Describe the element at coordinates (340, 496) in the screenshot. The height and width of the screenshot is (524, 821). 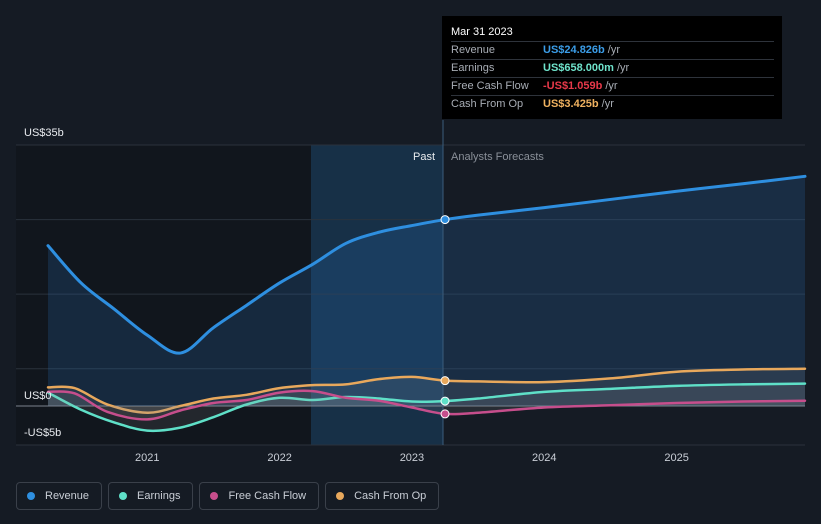
I see `cash-from-op-dot-icon` at that location.